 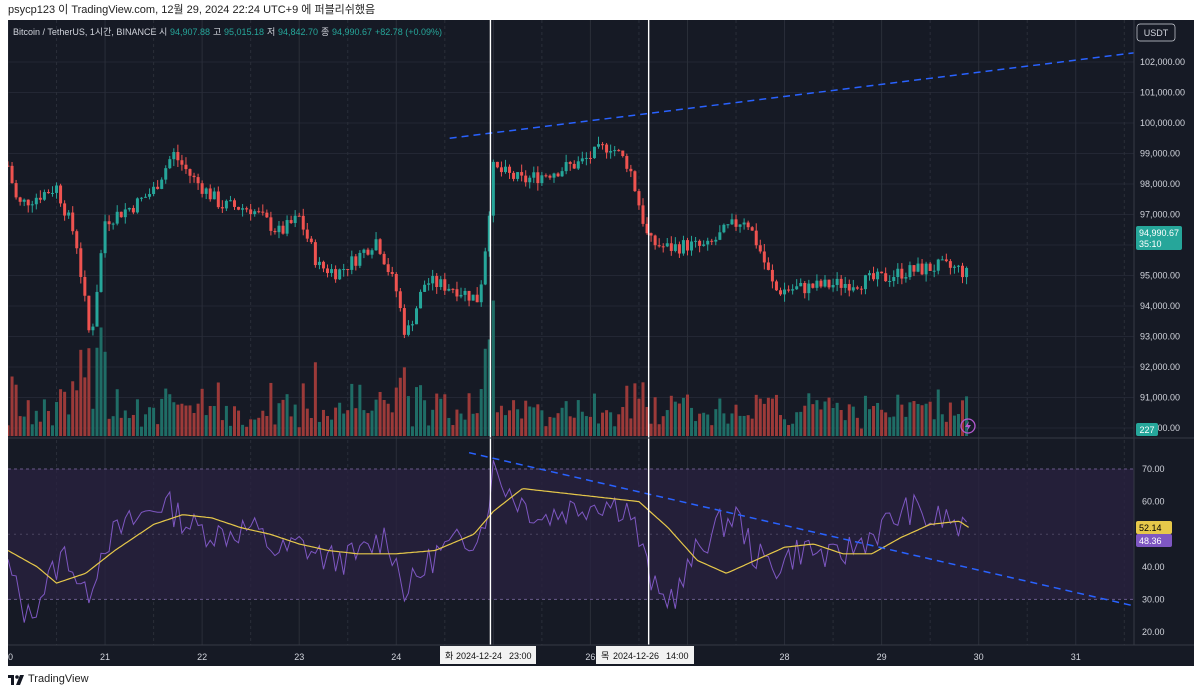 What do you see at coordinates (605, 656) in the screenshot?
I see `crosshair-label-2-day: 목` at bounding box center [605, 656].